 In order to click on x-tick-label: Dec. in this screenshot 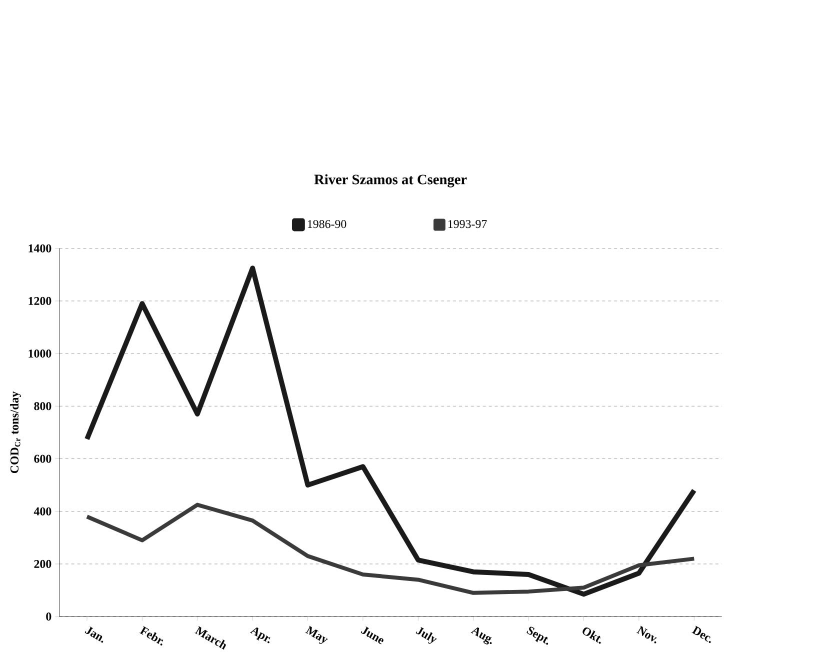, I will do `click(701, 635)`.